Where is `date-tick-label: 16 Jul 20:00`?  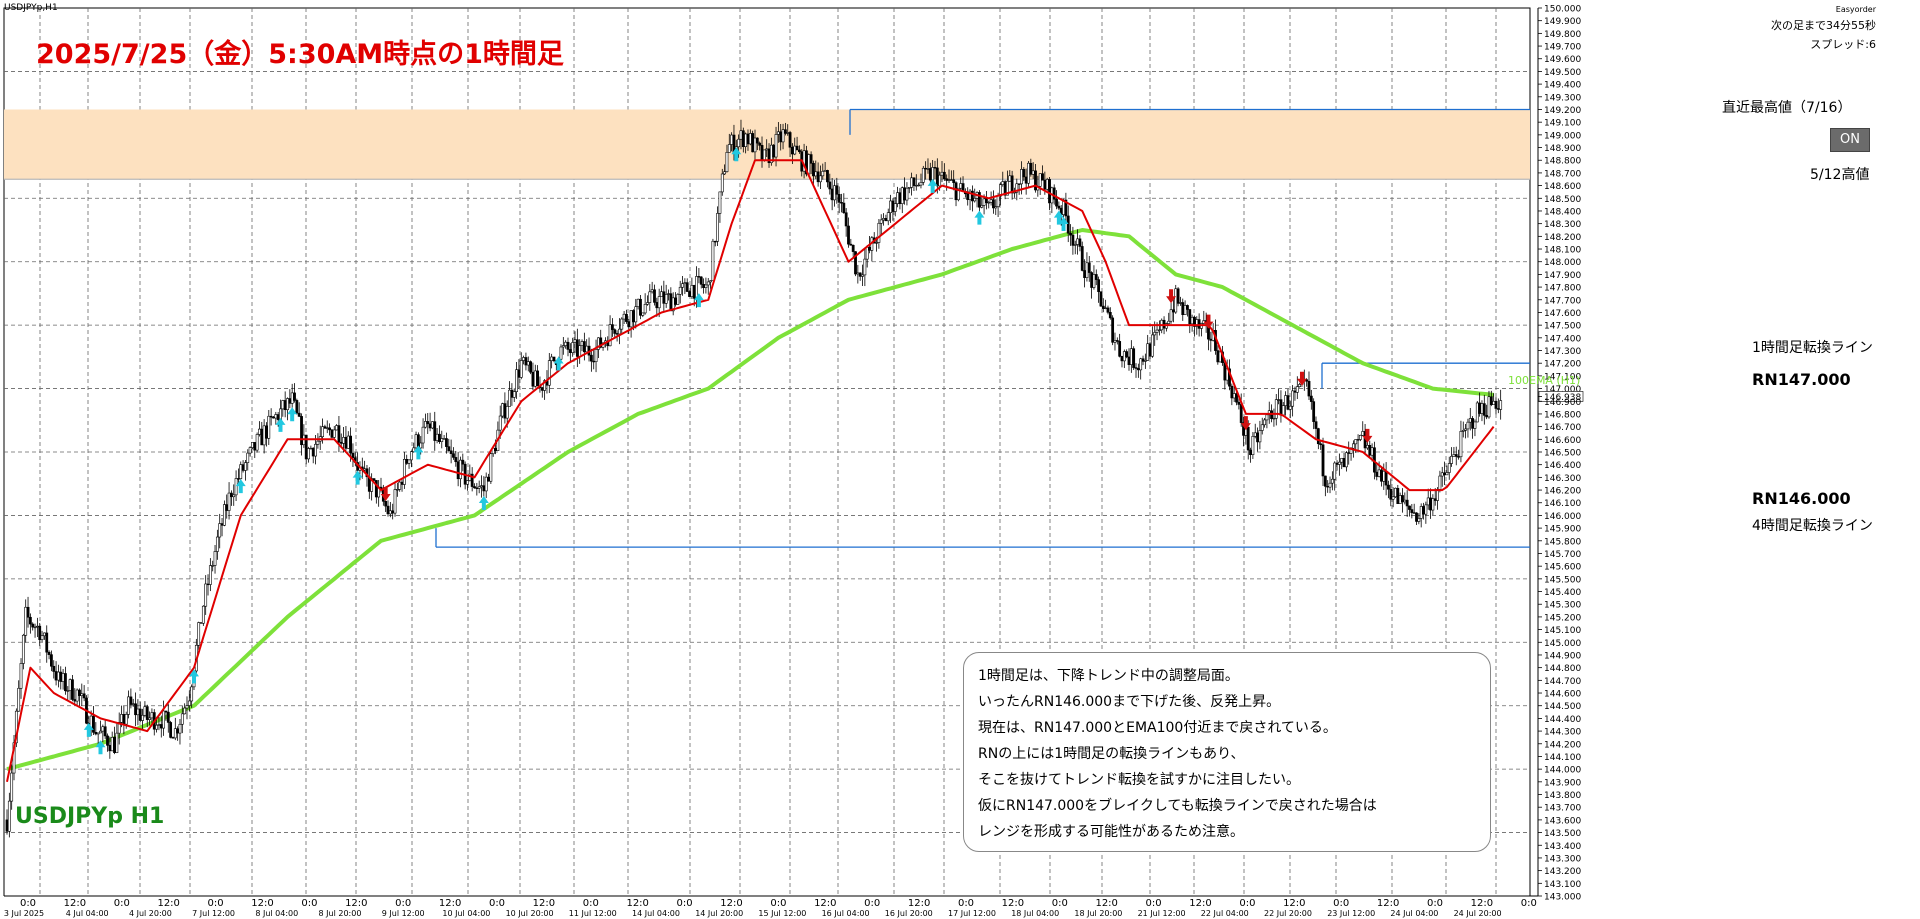
date-tick-label: 16 Jul 20:00 is located at coordinates (909, 913).